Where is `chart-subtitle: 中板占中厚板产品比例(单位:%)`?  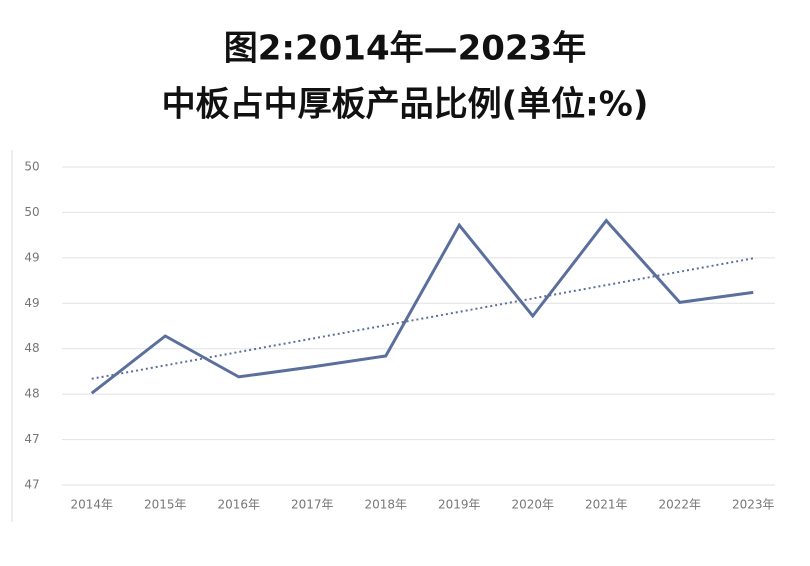 chart-subtitle: 中板占中厚板产品比例(单位:%) is located at coordinates (405, 105).